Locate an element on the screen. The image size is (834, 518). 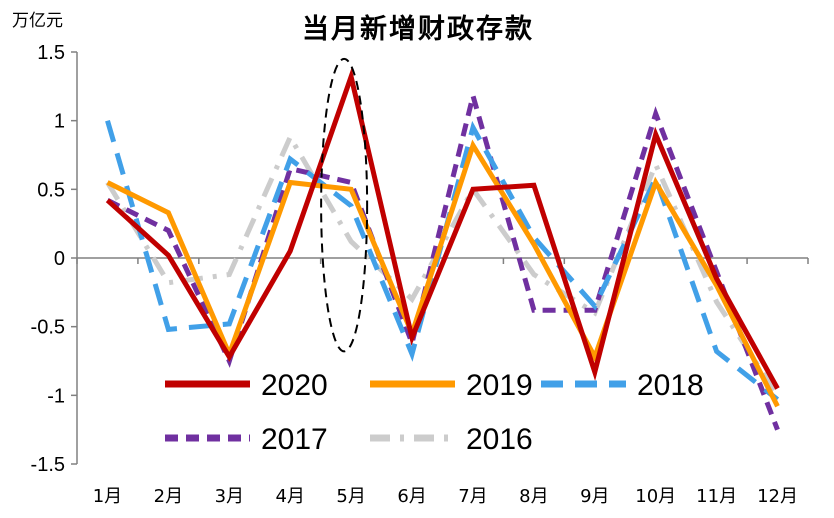
x-tick-label: 7月 is located at coordinates (472, 496).